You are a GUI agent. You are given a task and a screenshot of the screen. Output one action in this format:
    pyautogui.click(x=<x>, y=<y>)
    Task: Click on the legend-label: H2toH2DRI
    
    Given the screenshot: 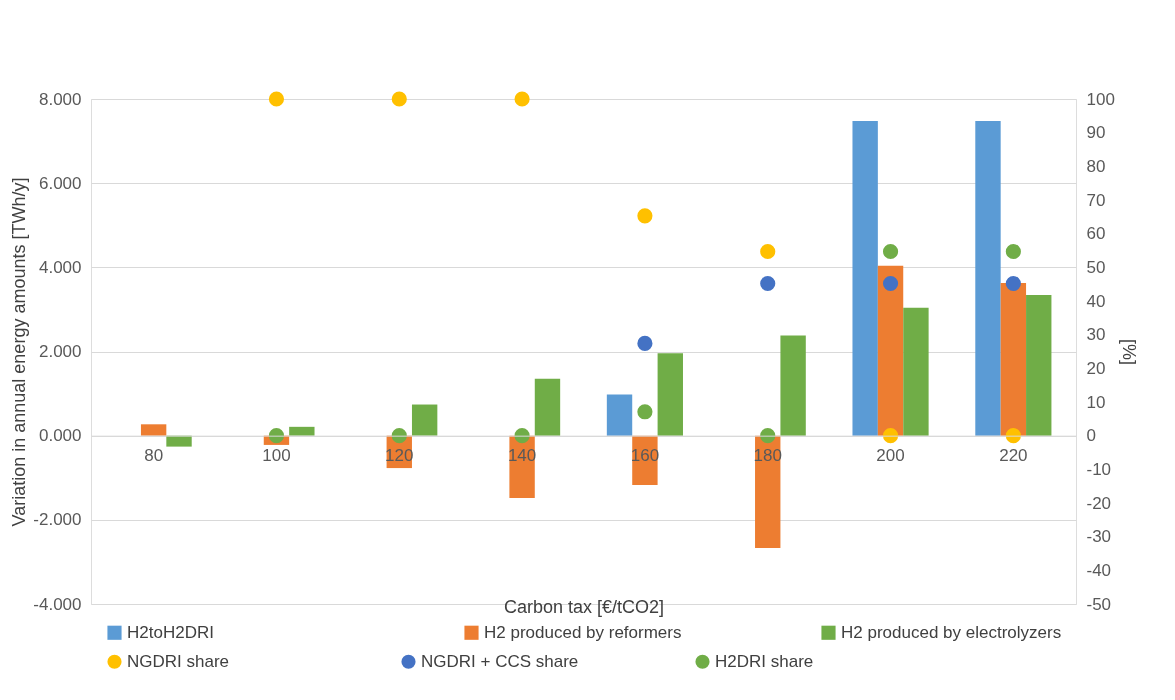 What is the action you would take?
    pyautogui.click(x=170, y=632)
    